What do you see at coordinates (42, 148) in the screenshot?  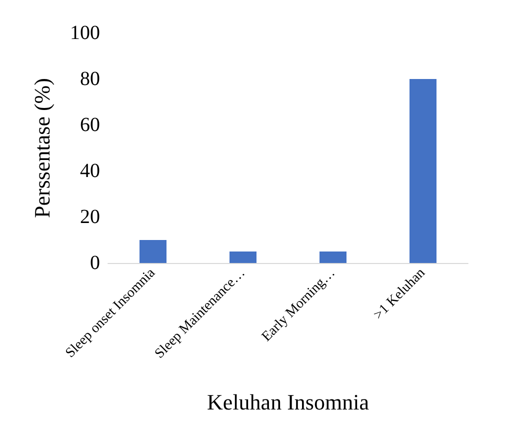 I see `y-axis-title: Perssentase (%)` at bounding box center [42, 148].